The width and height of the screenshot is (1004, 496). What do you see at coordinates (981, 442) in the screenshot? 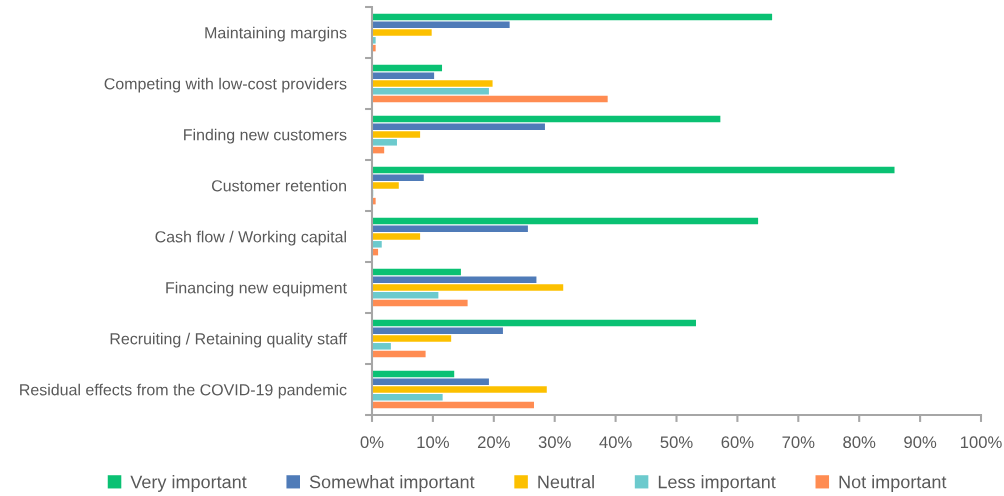
I see `x-tick-label: 100%` at bounding box center [981, 442].